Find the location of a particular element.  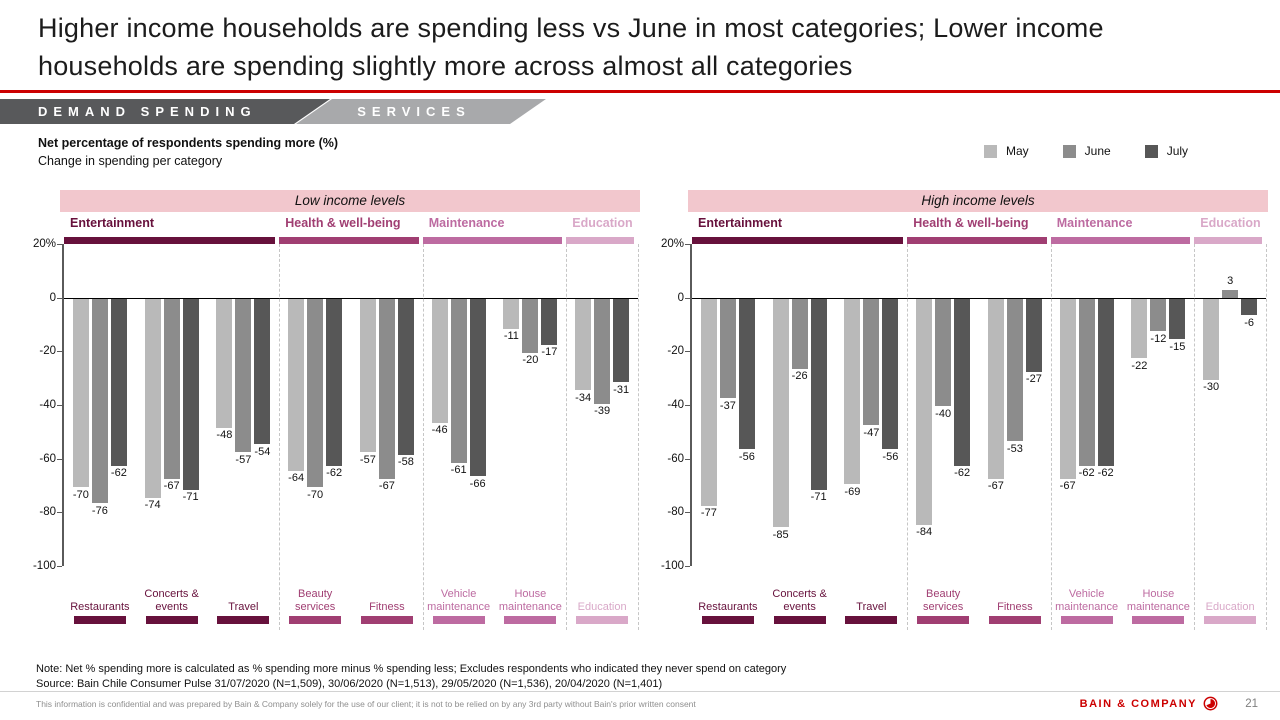

x-axis-group: Vehicle maintenance is located at coordinates (459, 596).